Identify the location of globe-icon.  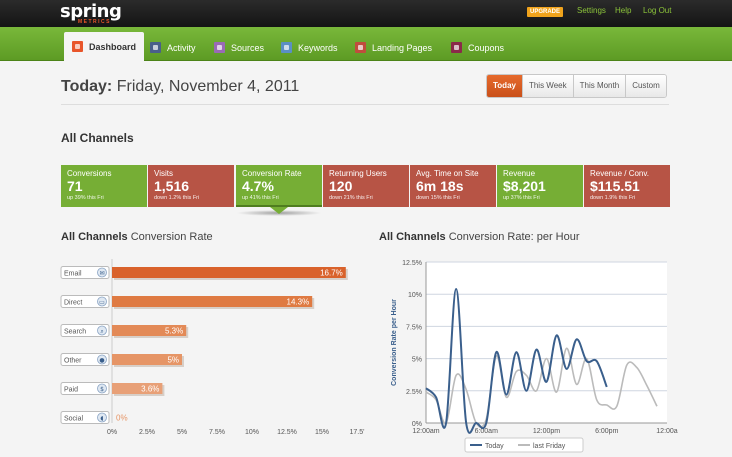
(102, 359).